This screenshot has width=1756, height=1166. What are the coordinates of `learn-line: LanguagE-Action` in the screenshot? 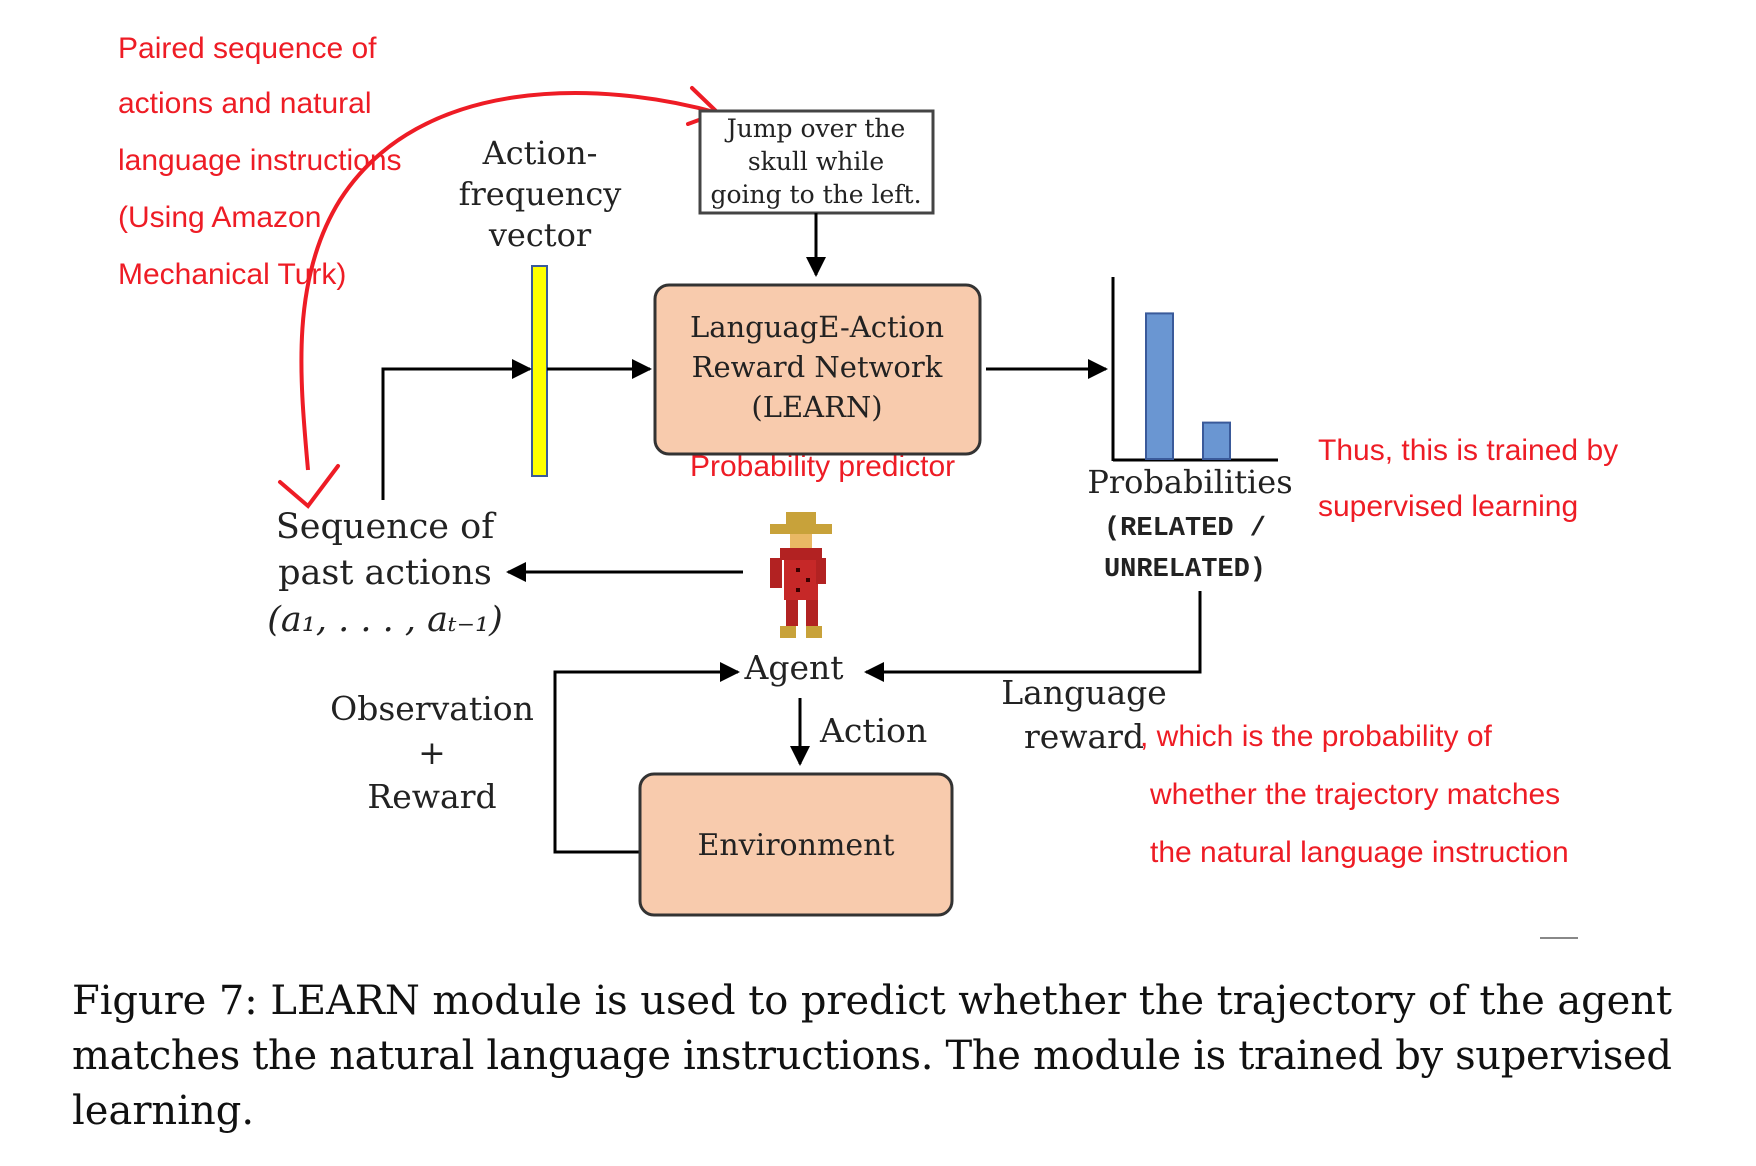 It's located at (817, 327).